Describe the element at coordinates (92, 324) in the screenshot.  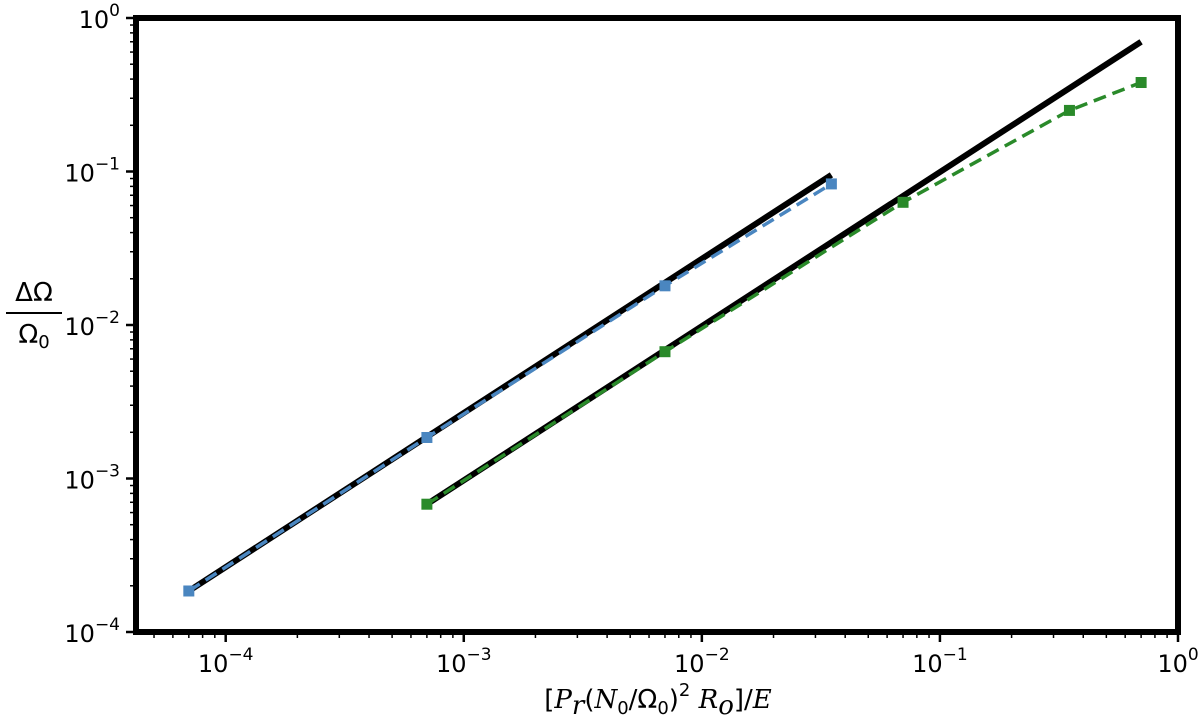
I see `y-tick-label: 10⁻²` at that location.